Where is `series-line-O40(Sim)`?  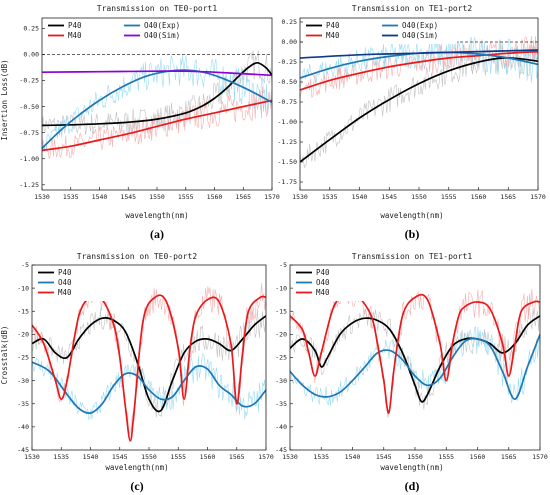 series-line-O40(Sim) is located at coordinates (157, 73).